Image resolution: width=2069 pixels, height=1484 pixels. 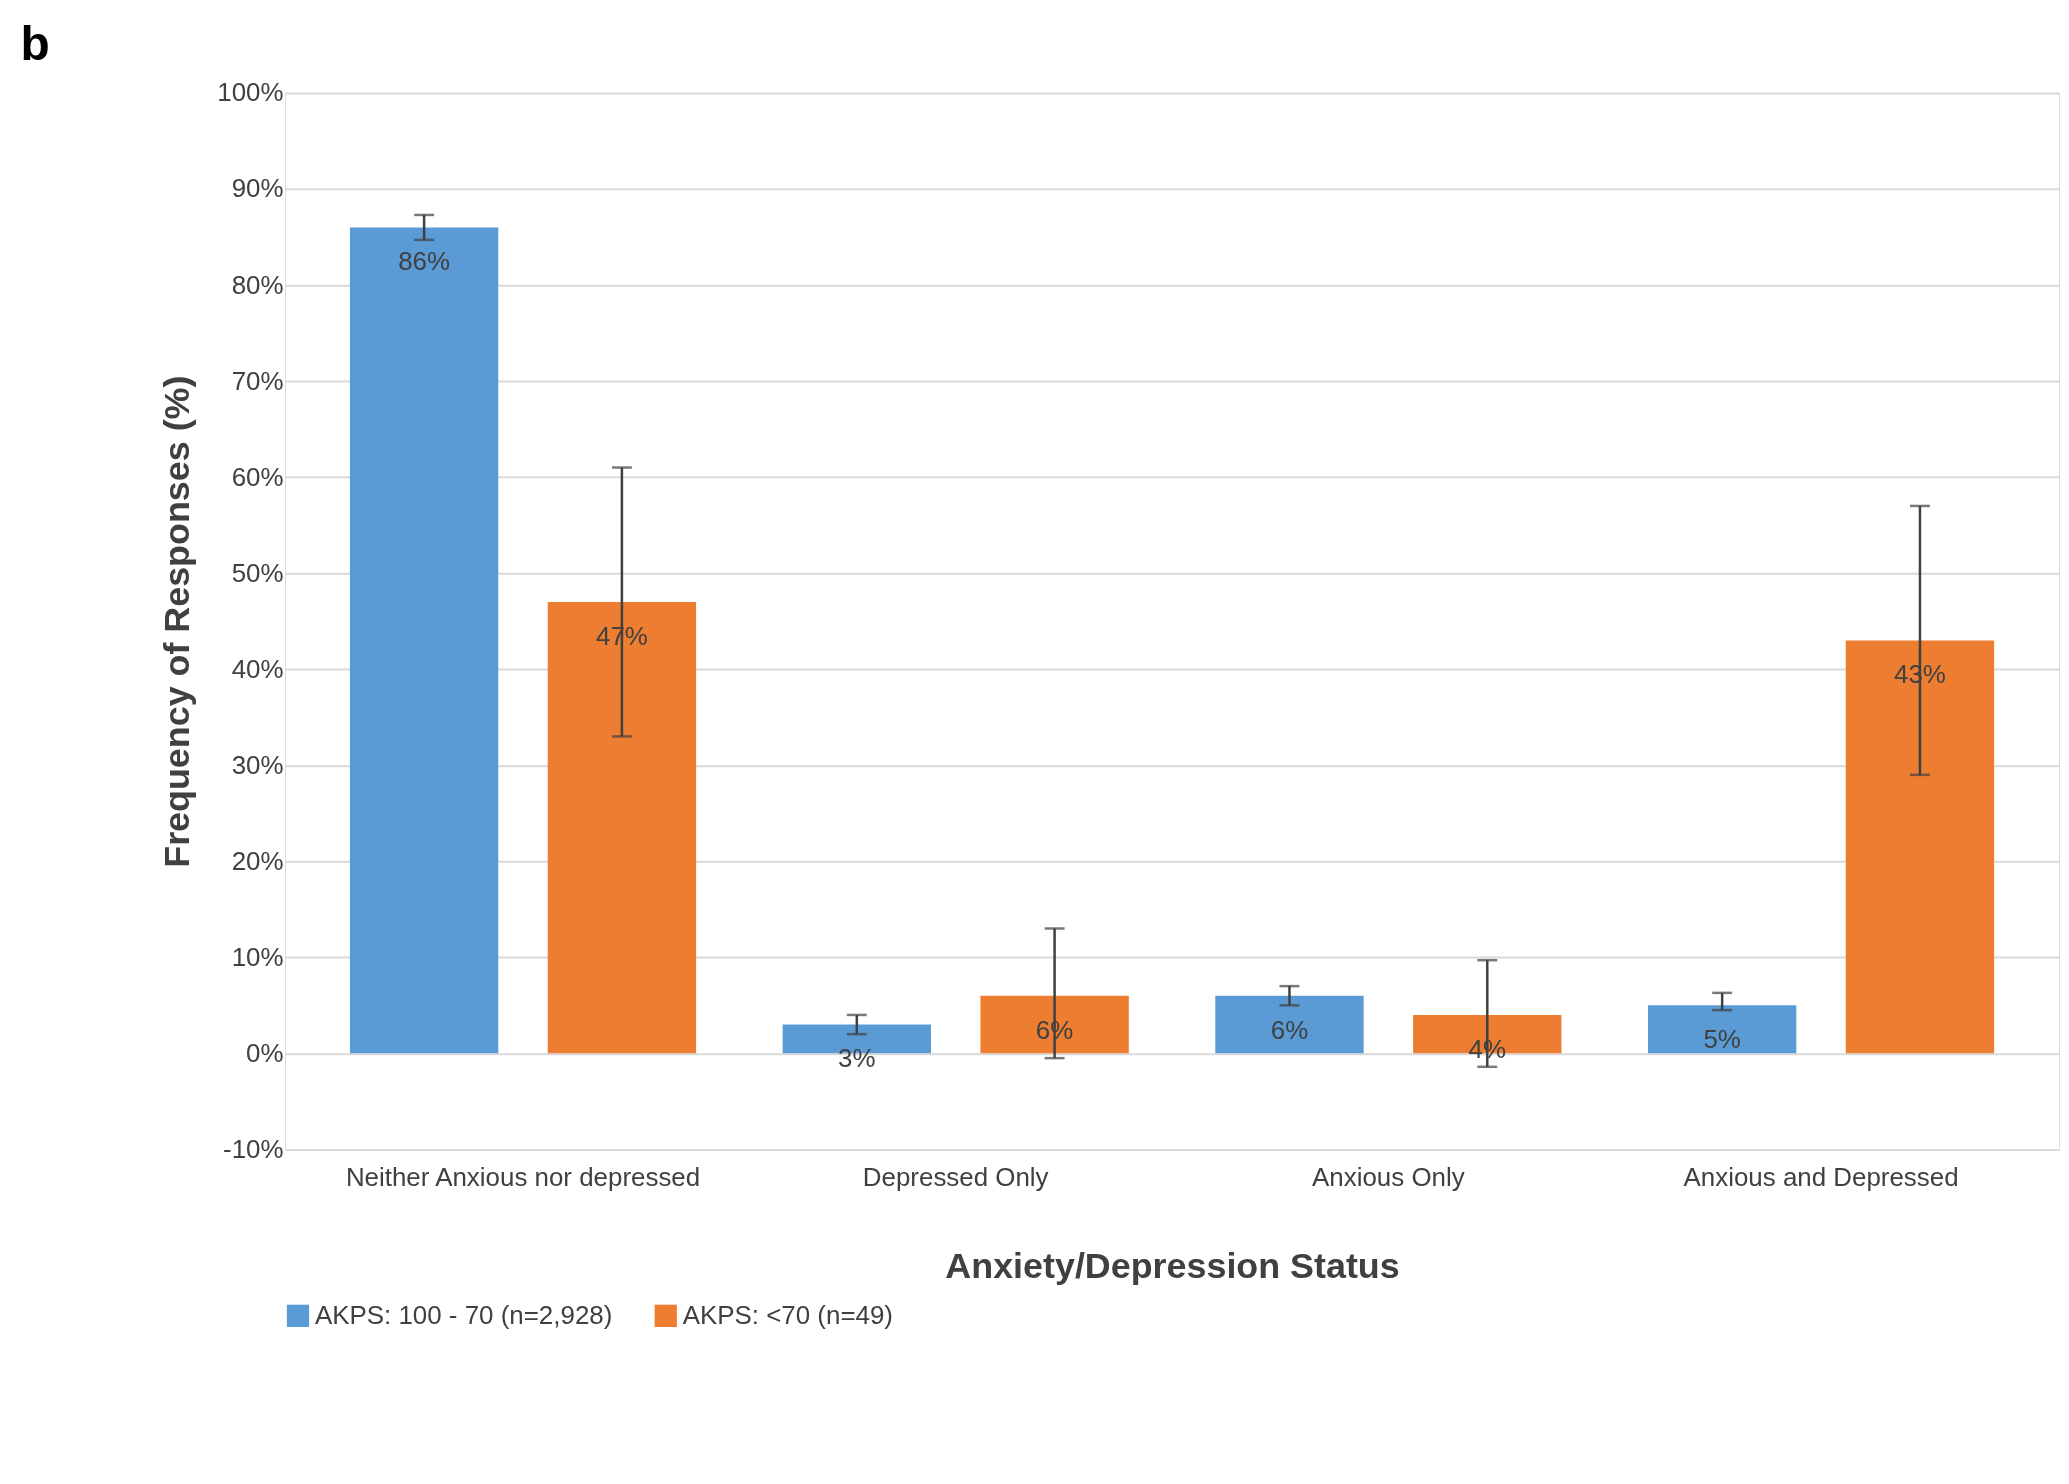 What do you see at coordinates (250, 92) in the screenshot?
I see `y-tick-label: 100%` at bounding box center [250, 92].